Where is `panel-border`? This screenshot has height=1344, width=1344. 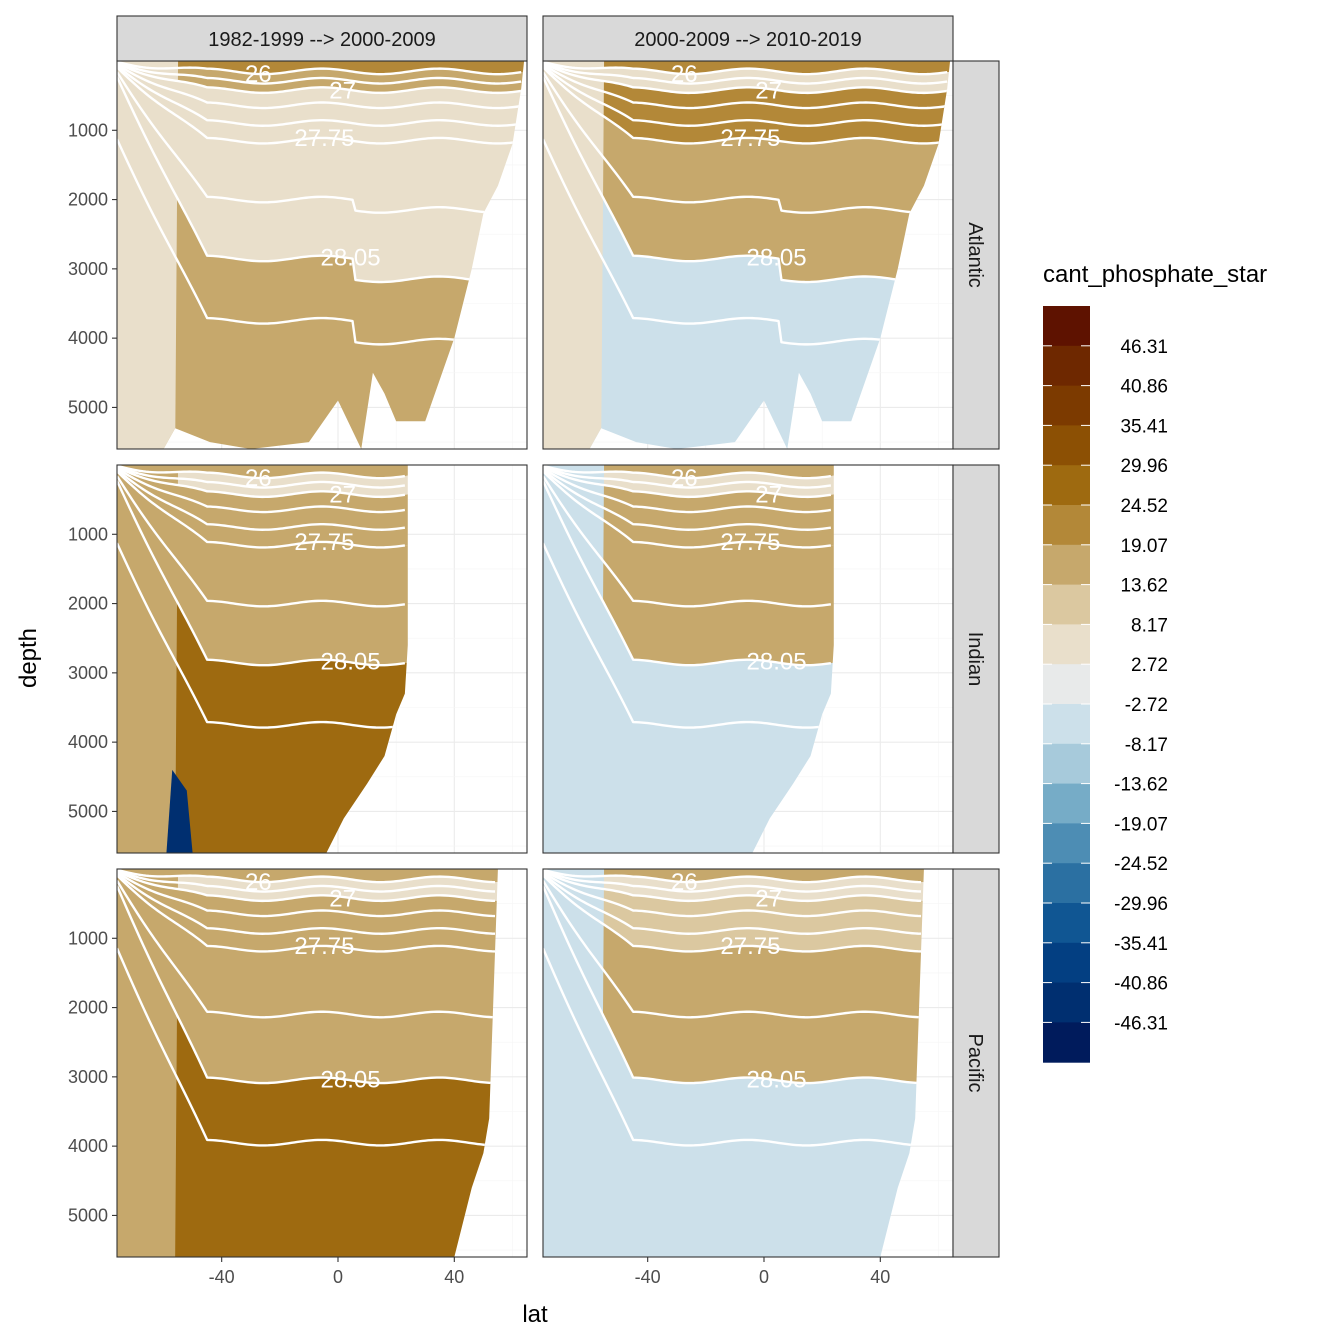
panel-border is located at coordinates (322, 659).